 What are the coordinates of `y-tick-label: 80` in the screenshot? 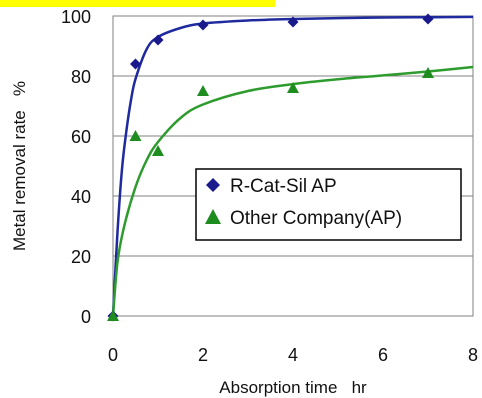 It's located at (81, 77).